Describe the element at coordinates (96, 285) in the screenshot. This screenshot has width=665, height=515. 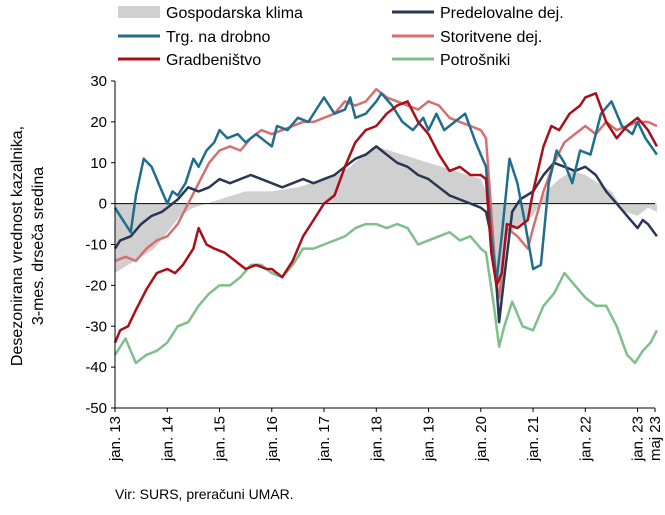
I see `y-tick-label: -20` at that location.